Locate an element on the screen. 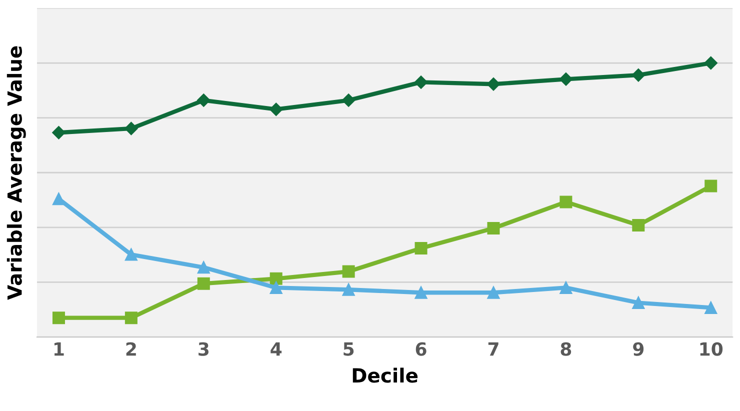  x-tick-label: 10 is located at coordinates (711, 349).